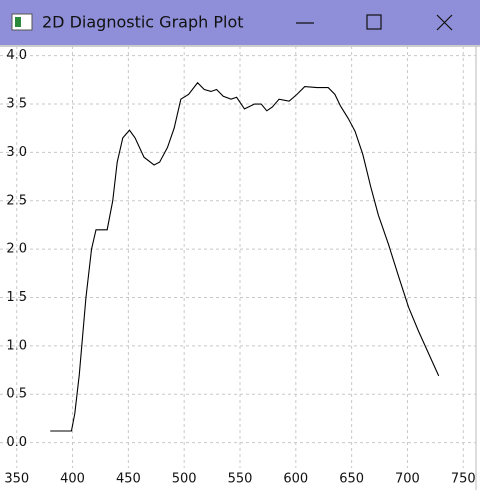 Image resolution: width=480 pixels, height=494 pixels. What do you see at coordinates (407, 479) in the screenshot?
I see `x-tick-label: 700` at bounding box center [407, 479].